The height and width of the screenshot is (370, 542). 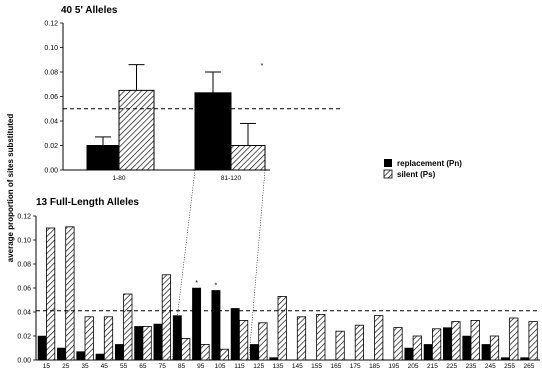 What do you see at coordinates (432, 366) in the screenshot?
I see `bottom-category-label: 215` at bounding box center [432, 366].